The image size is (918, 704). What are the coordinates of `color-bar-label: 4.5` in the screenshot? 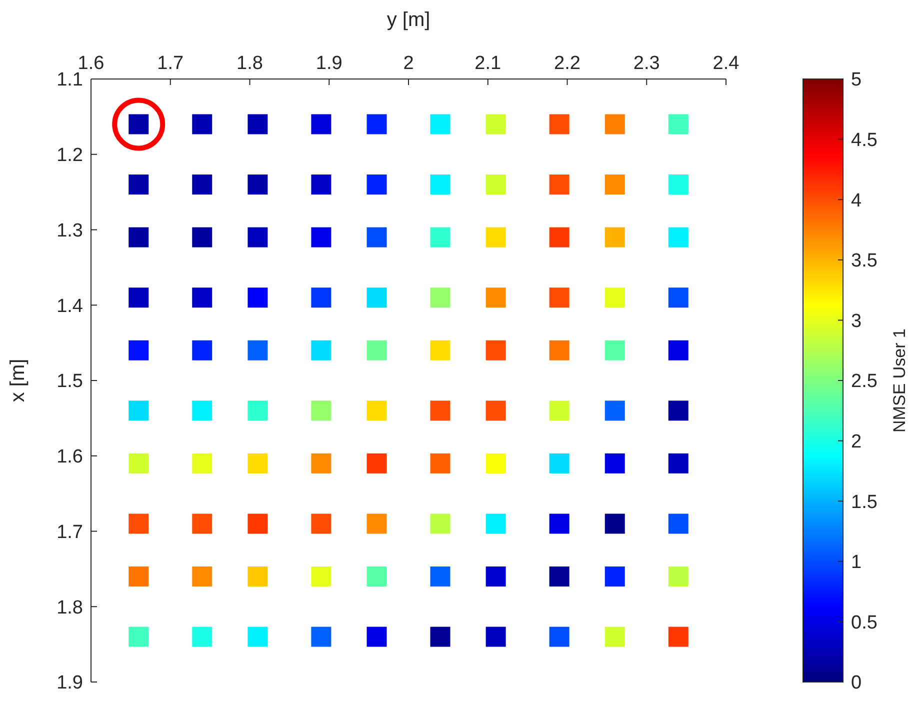 It's located at (864, 140).